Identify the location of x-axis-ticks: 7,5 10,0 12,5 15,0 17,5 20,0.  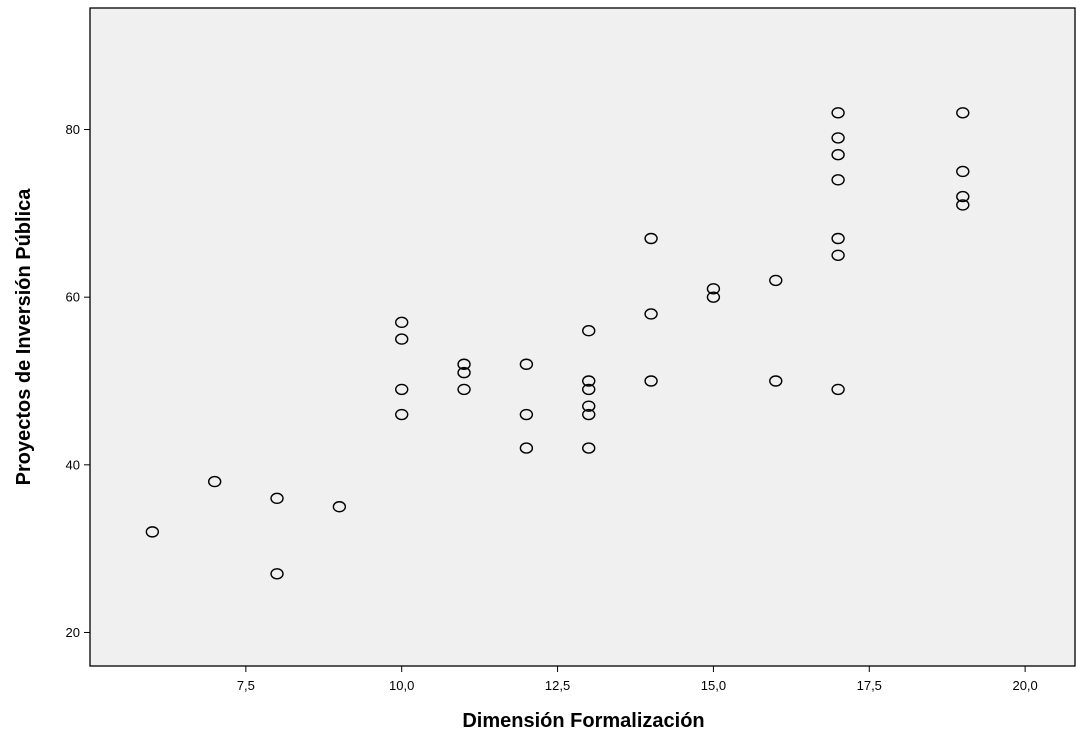
(637, 679).